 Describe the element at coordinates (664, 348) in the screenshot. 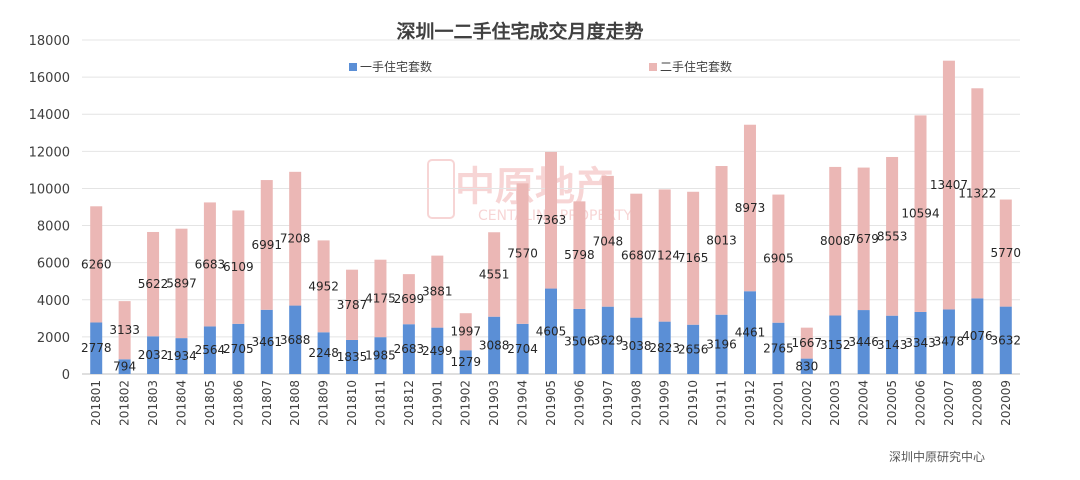

I see `data-label-new: 2823` at that location.